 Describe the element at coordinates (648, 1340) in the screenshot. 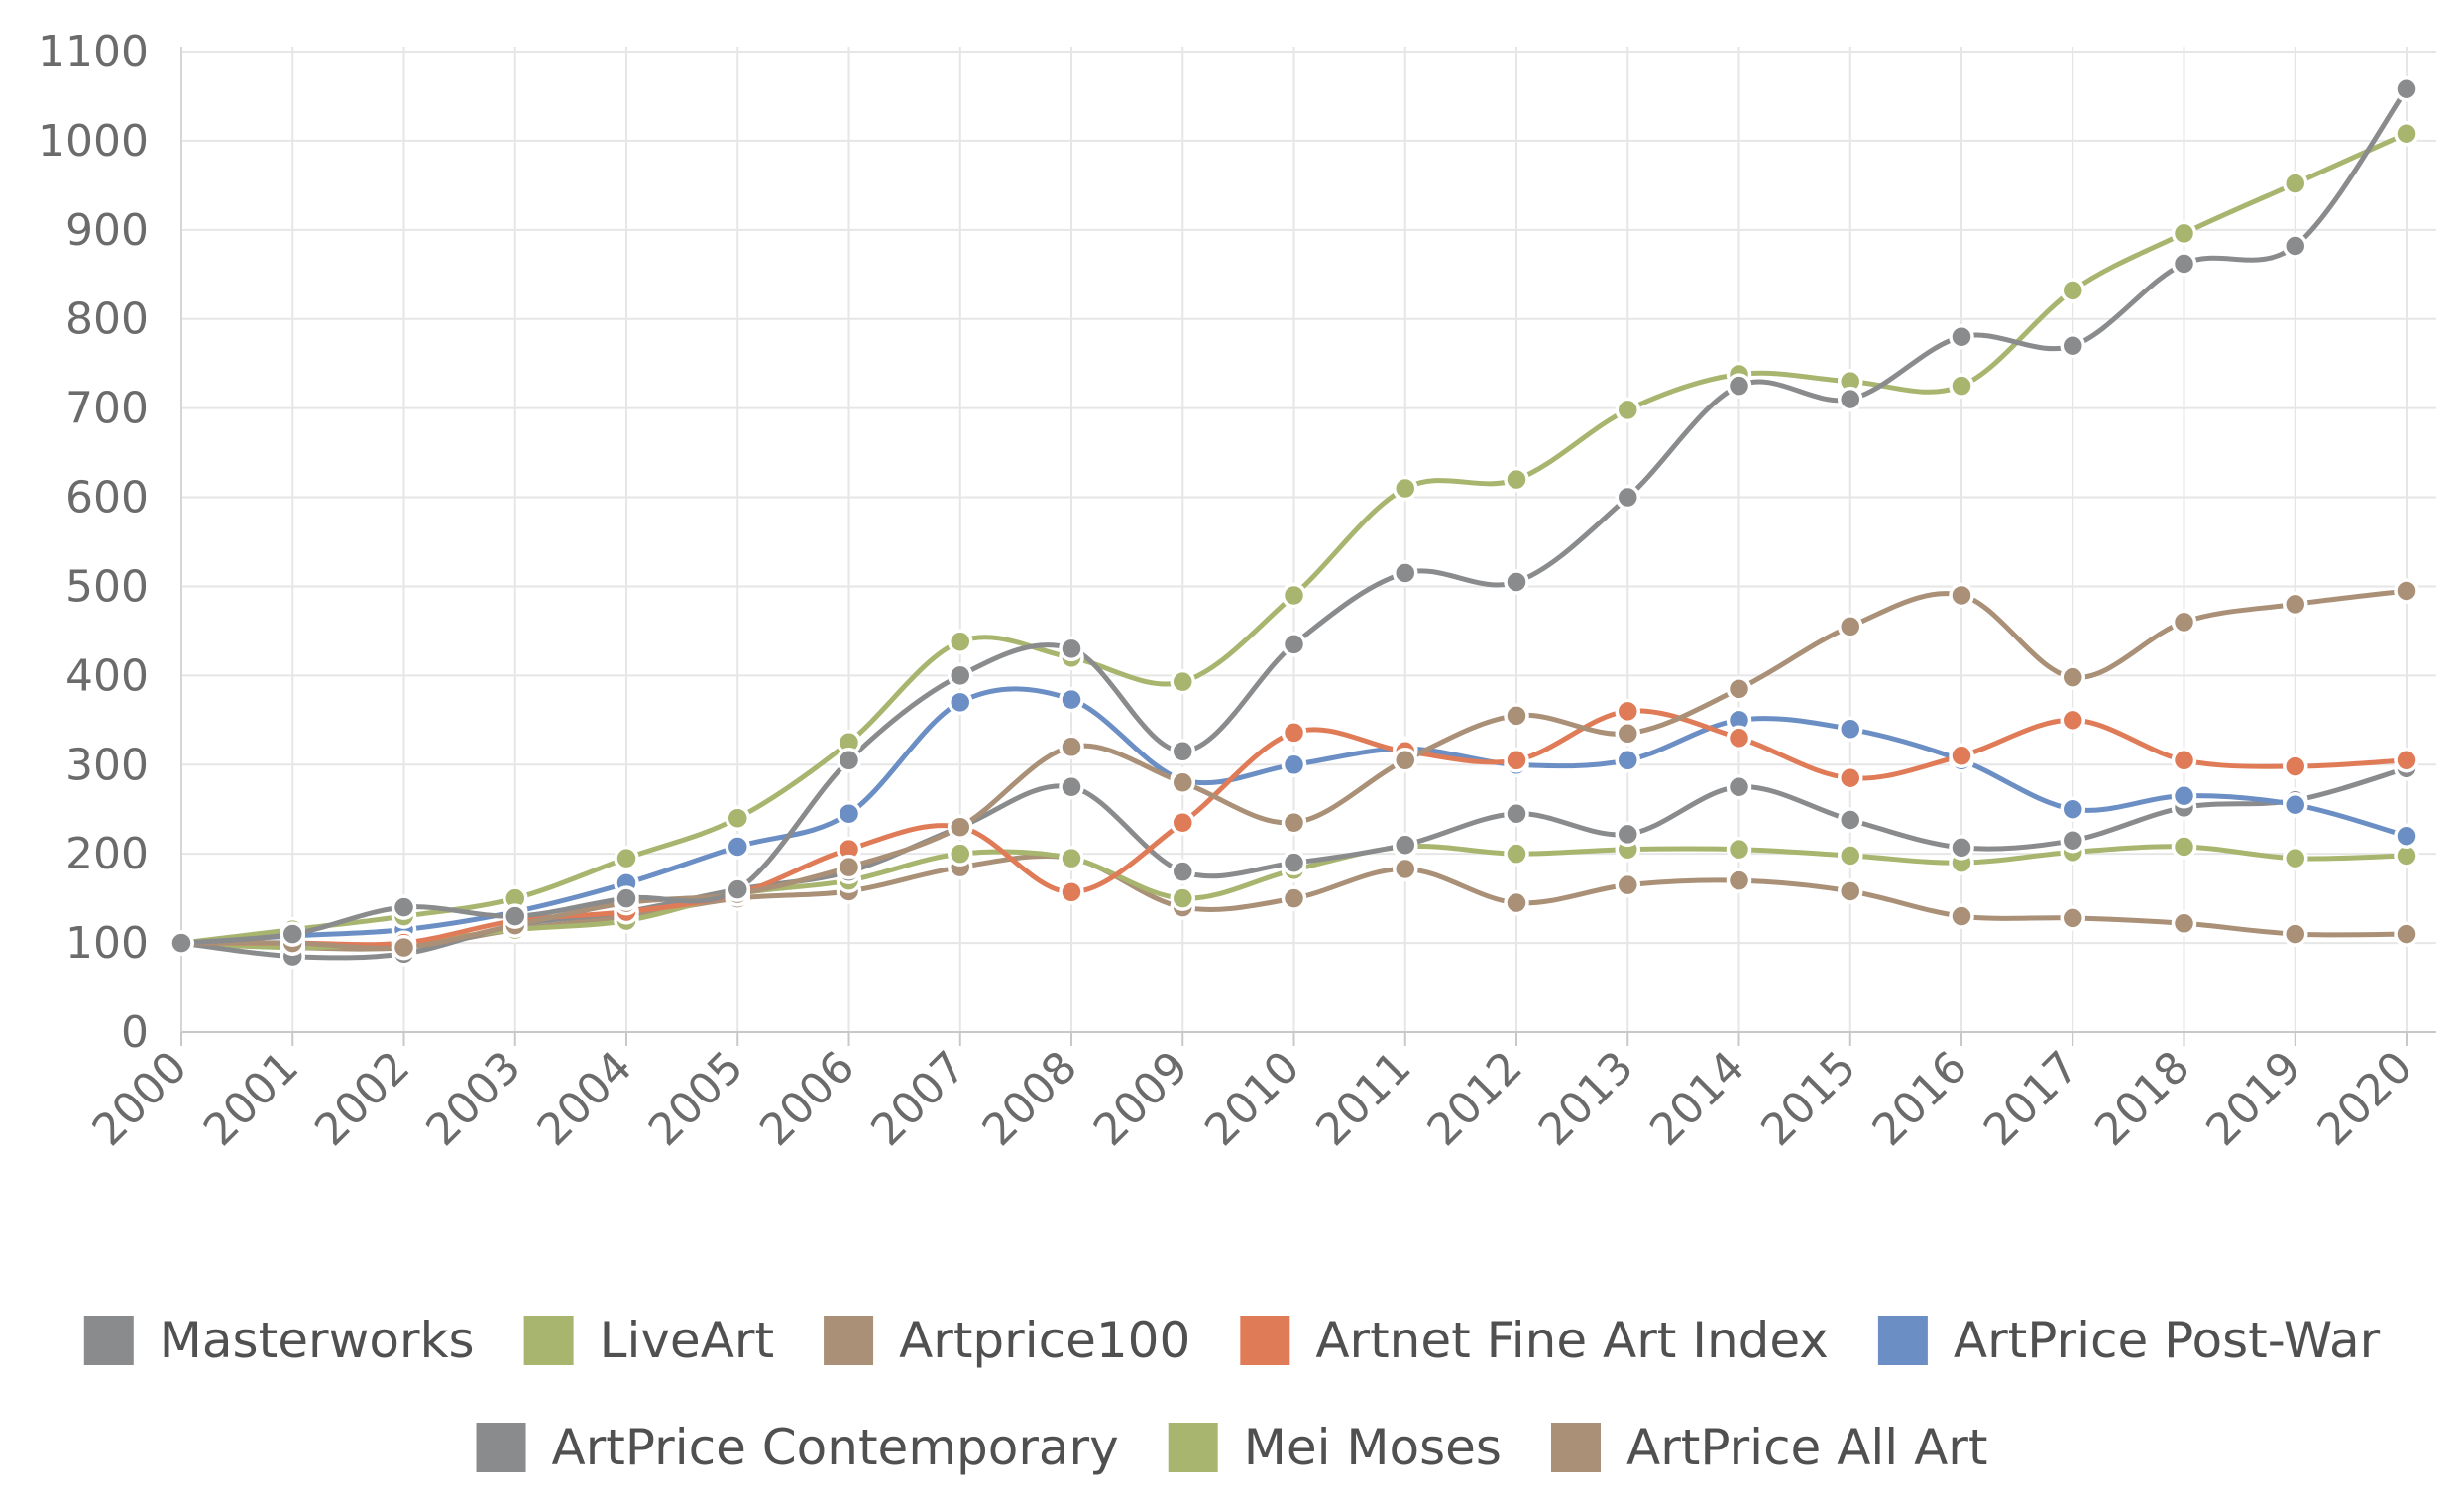

I see `legend-item-liveart: LiveArt` at that location.